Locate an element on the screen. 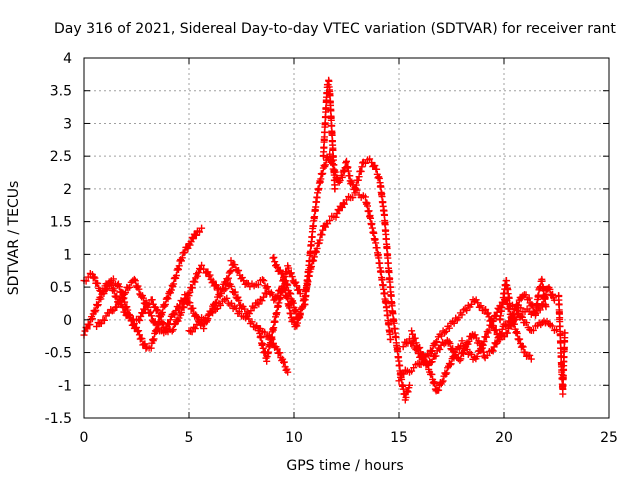 This screenshot has height=480, width=640. series-track-i is located at coordinates (329, 134).